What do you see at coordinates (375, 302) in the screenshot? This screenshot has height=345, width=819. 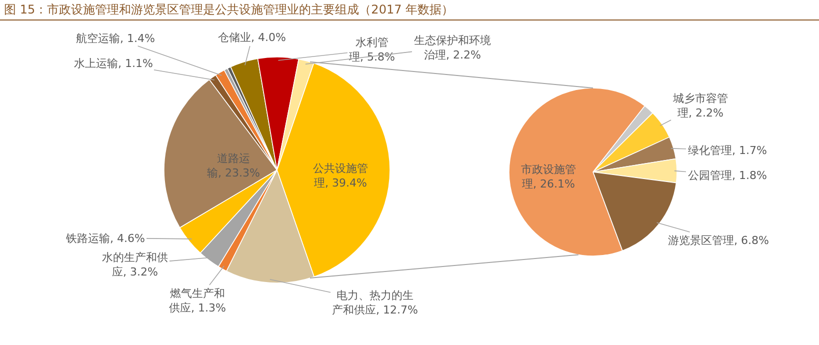 I see `slice-label: 电力、热力的生产和供应, 12.7%` at bounding box center [375, 302].